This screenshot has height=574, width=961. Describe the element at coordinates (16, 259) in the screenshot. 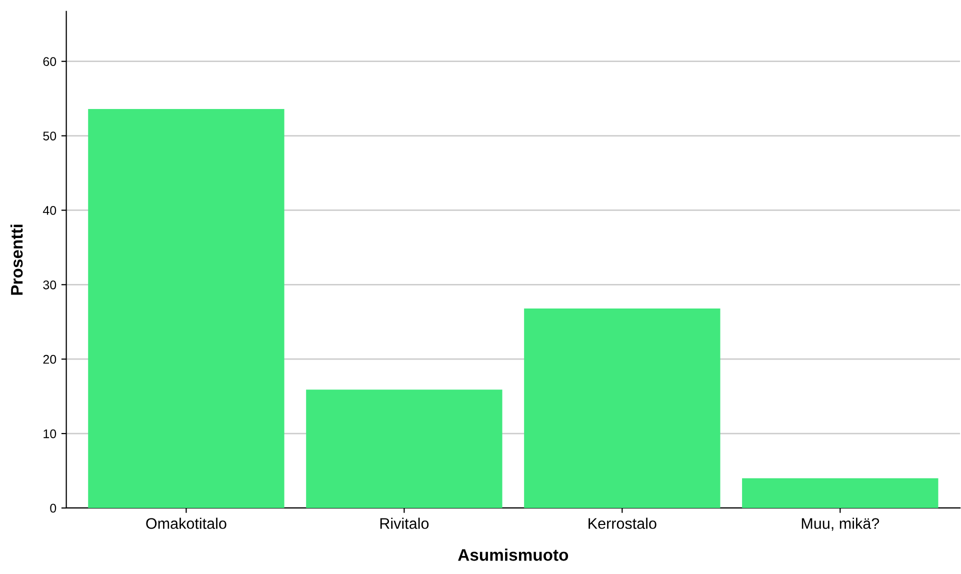

I see `y-axis-title: Prosentti` at that location.